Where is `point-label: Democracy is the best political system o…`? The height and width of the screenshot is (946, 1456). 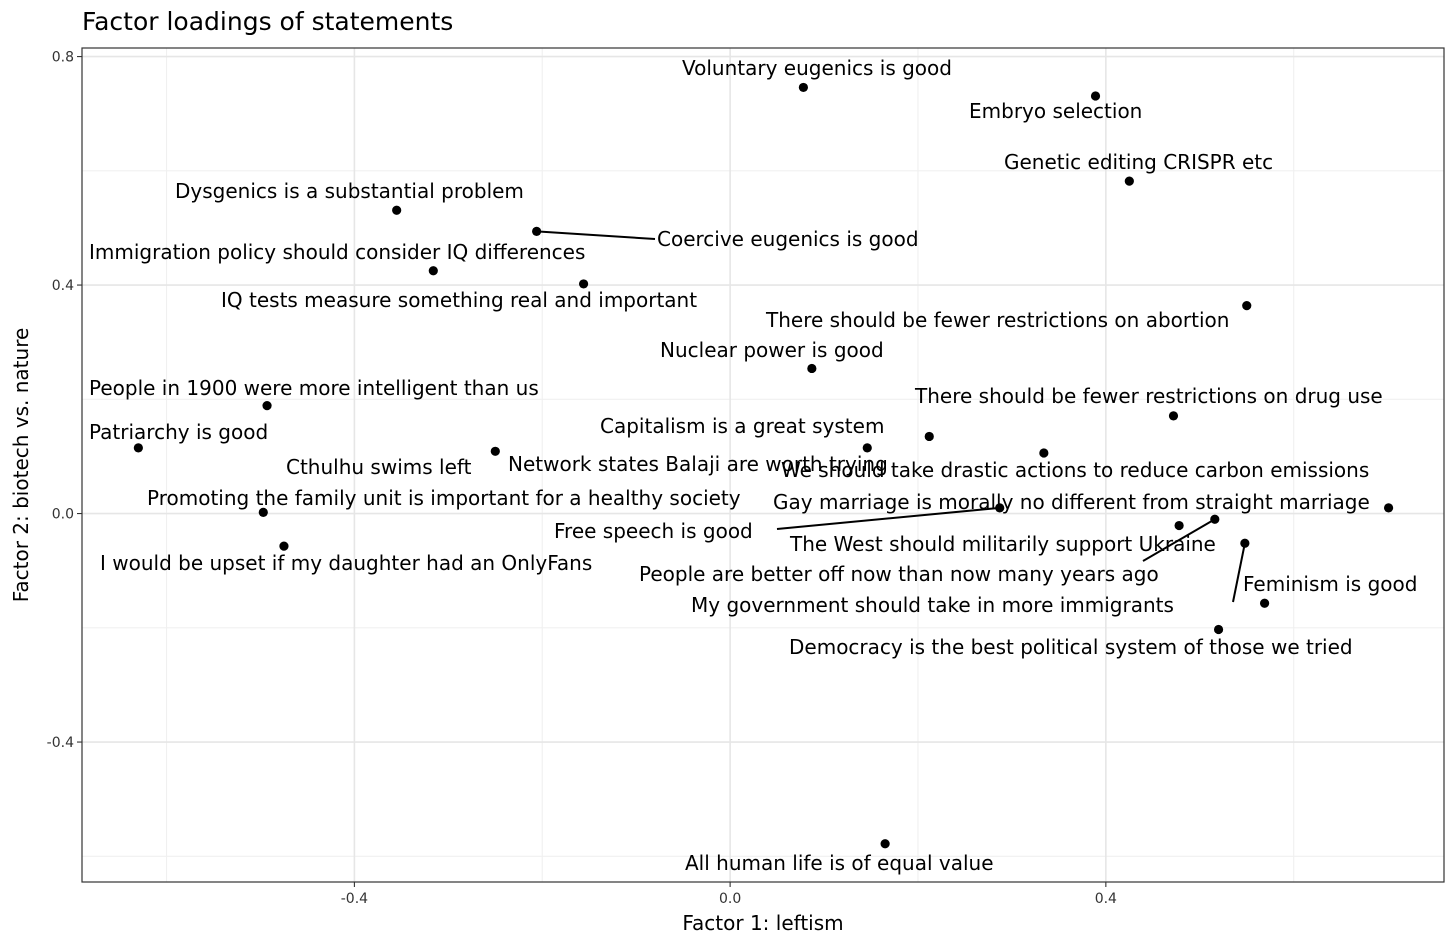 point-label: Democracy is the best political system o… is located at coordinates (1071, 647).